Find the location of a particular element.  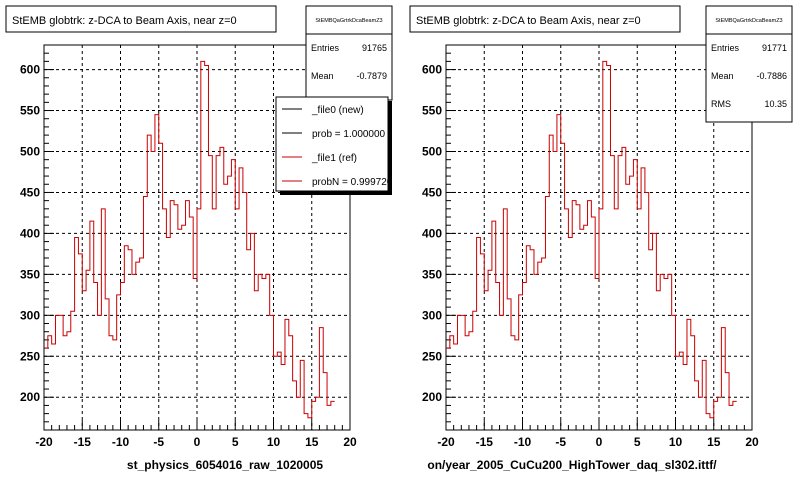

right-tick-label-x-0: -20 is located at coordinates (446, 442).